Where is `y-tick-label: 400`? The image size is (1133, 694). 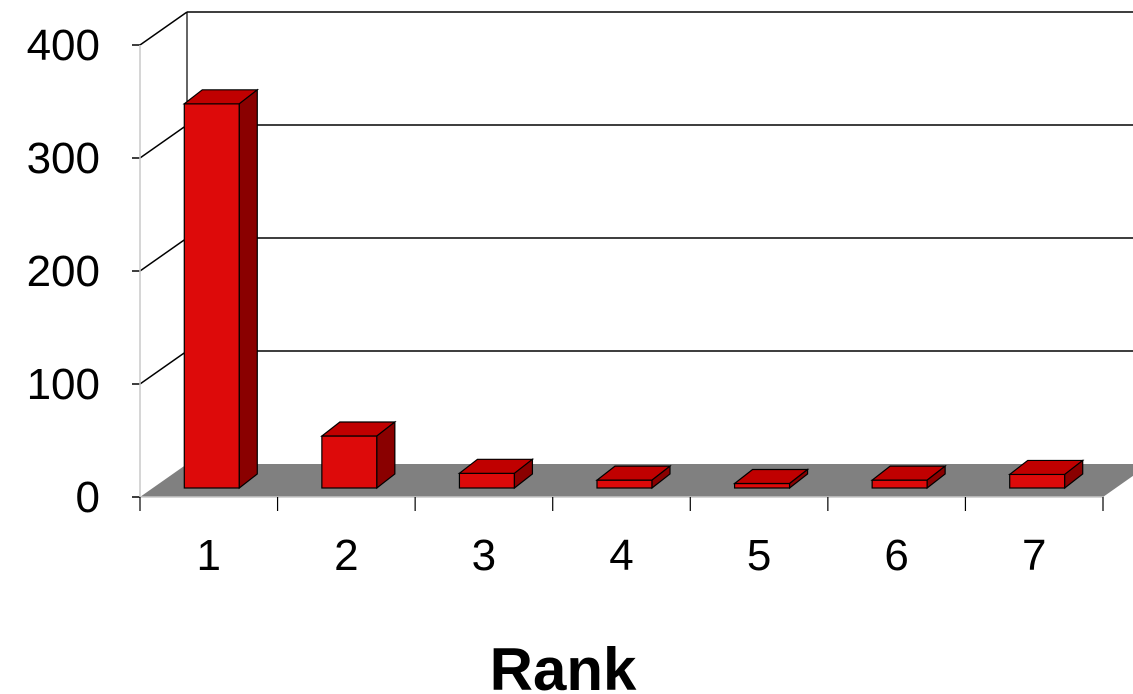
y-tick-label: 400 is located at coordinates (63, 45).